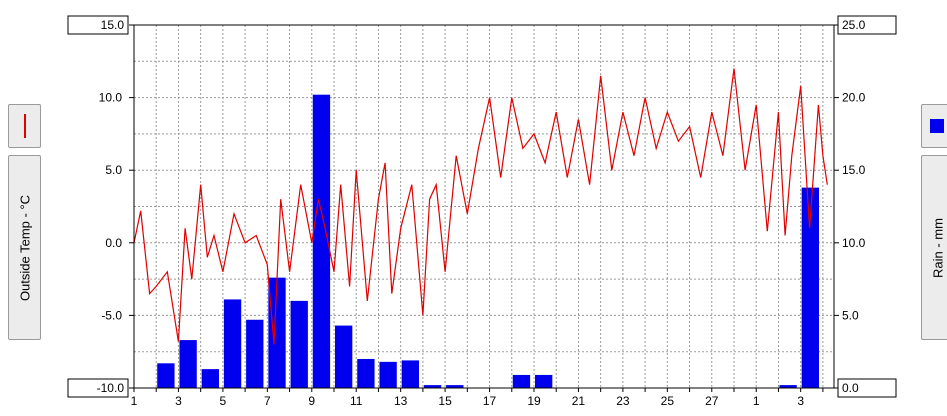  What do you see at coordinates (668, 401) in the screenshot?
I see `x-tick-label: 25` at bounding box center [668, 401].